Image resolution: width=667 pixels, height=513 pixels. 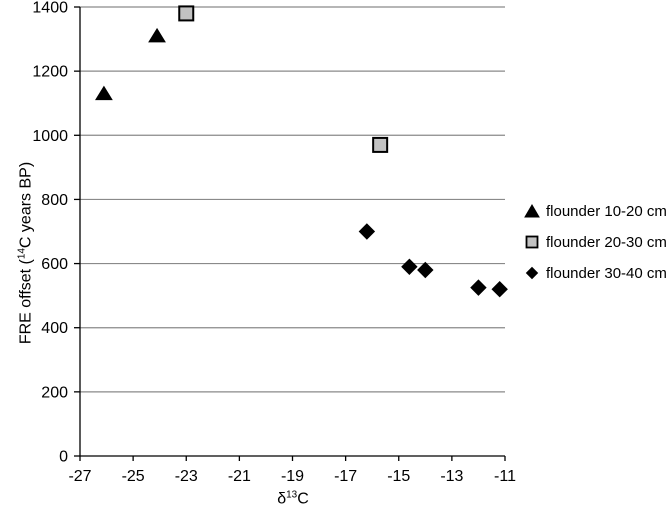 I want to click on y-axis-title-superscript: 14, so click(x=22, y=254).